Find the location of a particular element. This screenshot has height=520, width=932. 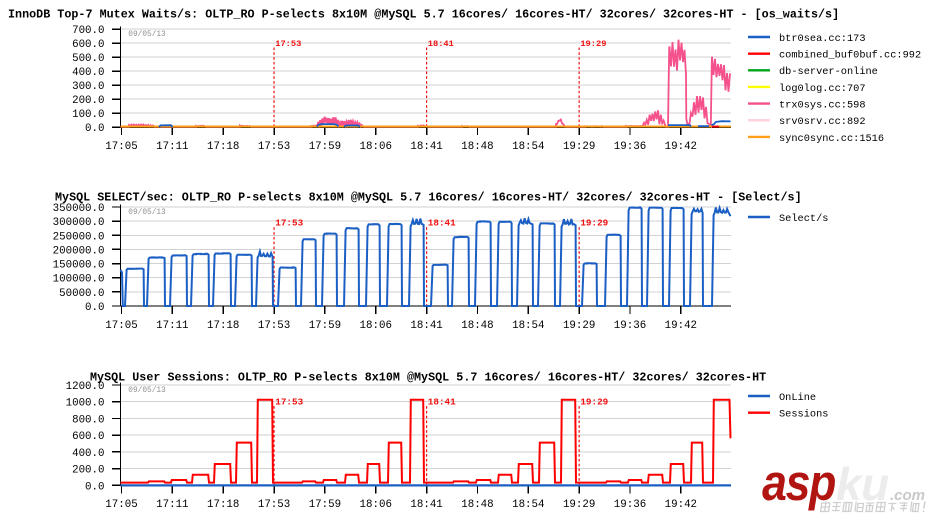

svg-text: 300.0 is located at coordinates (88, 87).